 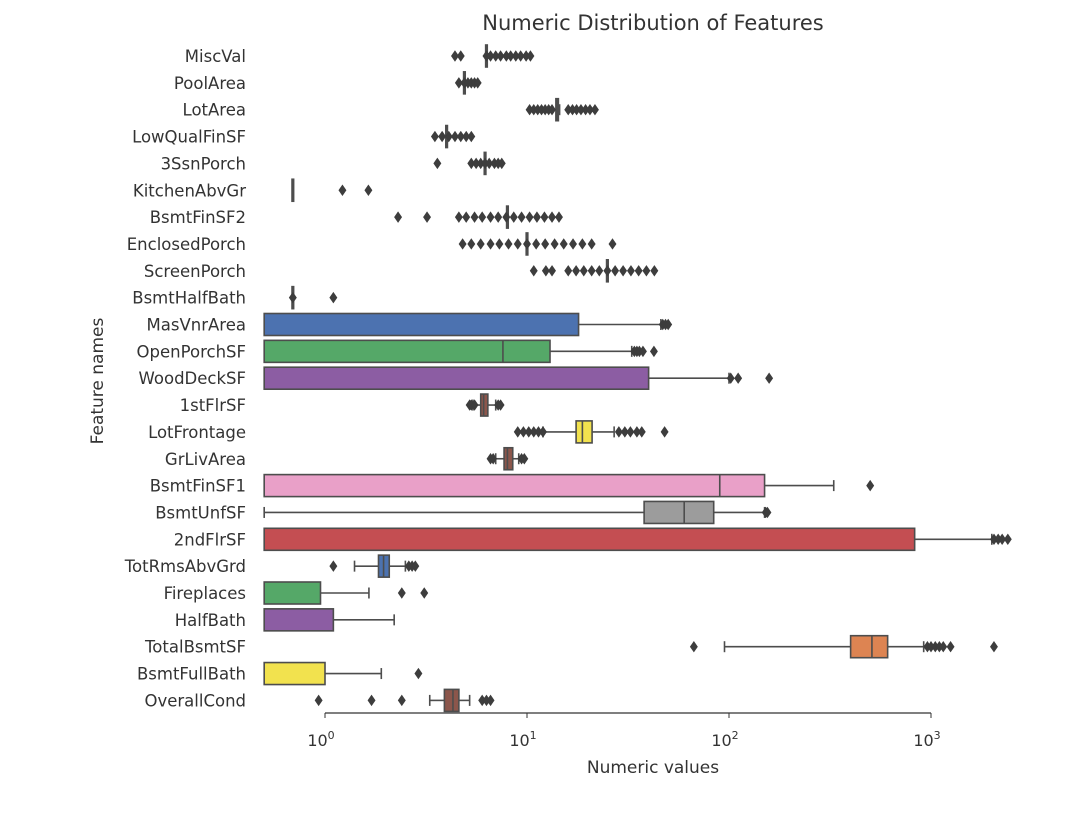 I want to click on feature-label: Fireplaces, so click(x=205, y=593).